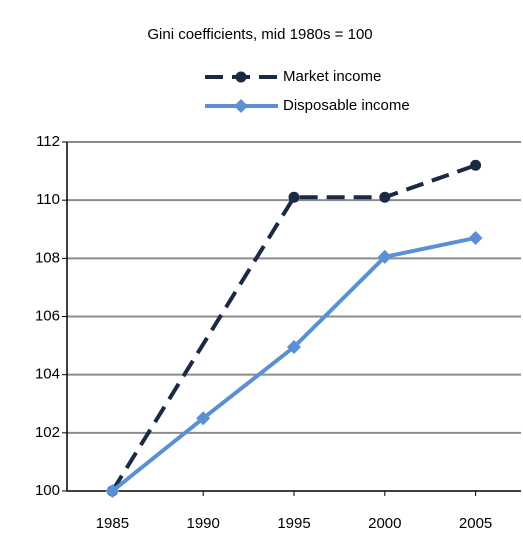 Image resolution: width=523 pixels, height=542 pixels. I want to click on x-tick-label: 1995, so click(293, 523).